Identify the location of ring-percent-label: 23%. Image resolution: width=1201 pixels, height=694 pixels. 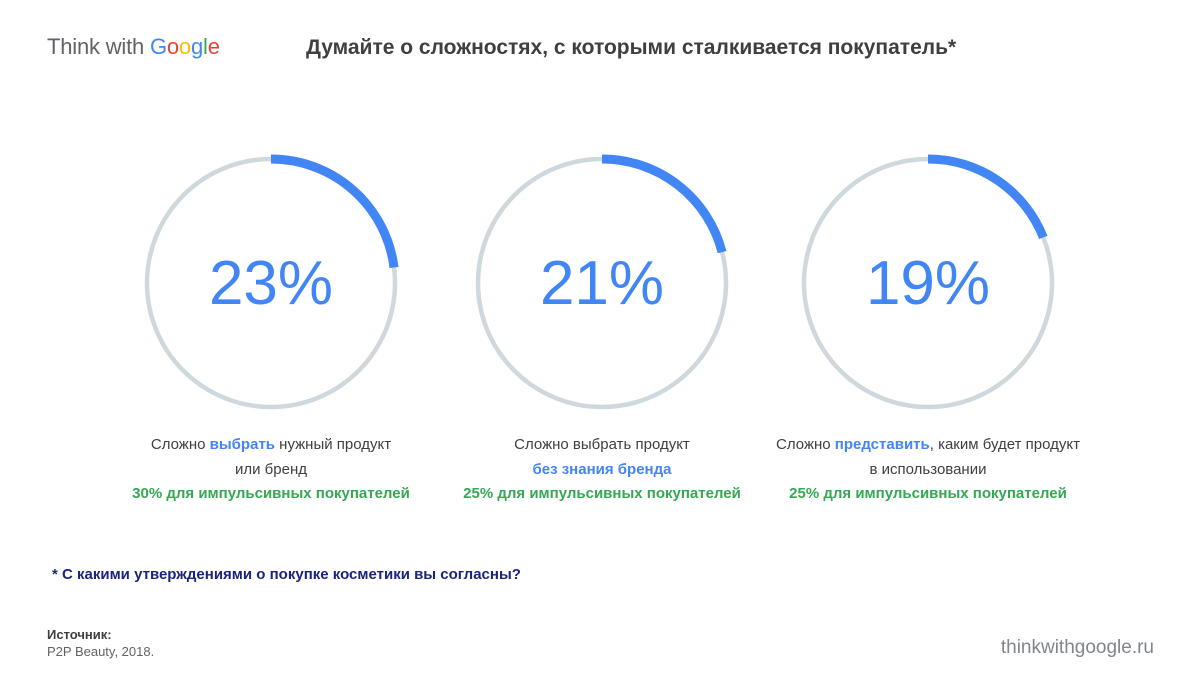
(271, 283).